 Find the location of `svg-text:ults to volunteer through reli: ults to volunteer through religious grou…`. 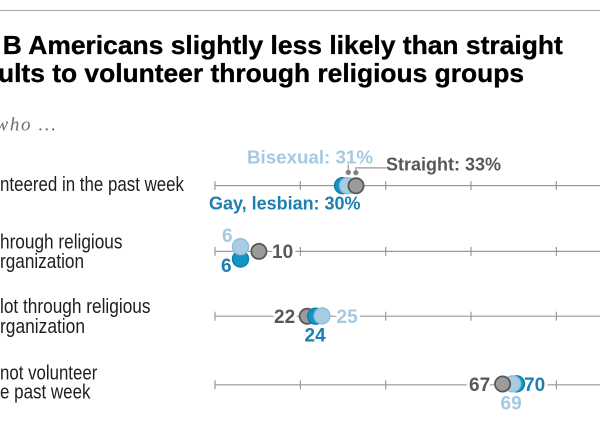

svg-text:ults to volunteer through reli: ults to volunteer through religious grou… is located at coordinates (262, 73).